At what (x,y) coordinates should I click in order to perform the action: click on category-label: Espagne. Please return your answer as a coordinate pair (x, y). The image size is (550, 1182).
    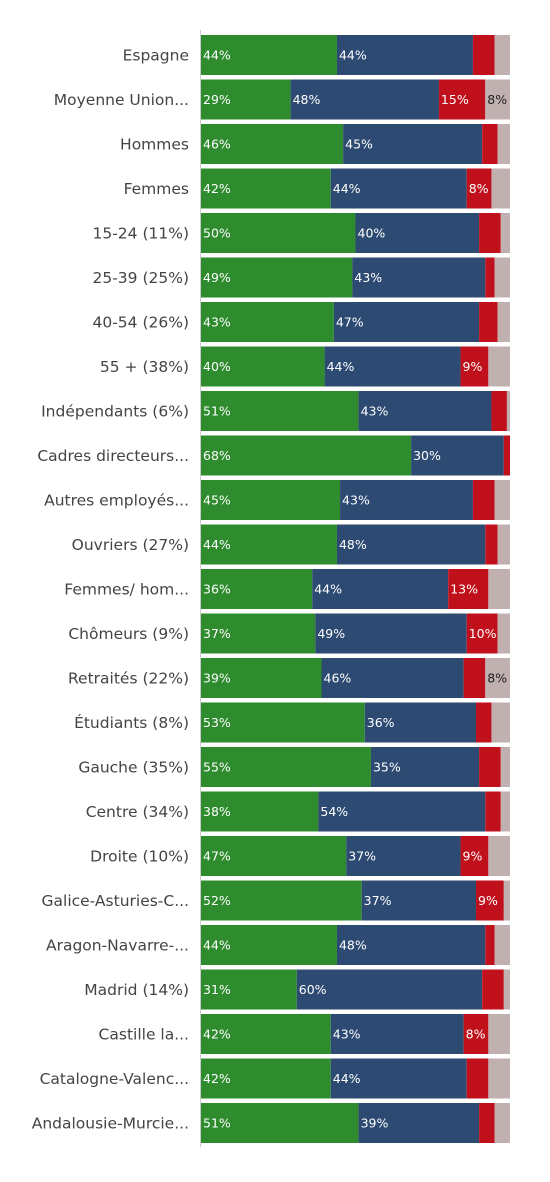
    Looking at the image, I should click on (156, 56).